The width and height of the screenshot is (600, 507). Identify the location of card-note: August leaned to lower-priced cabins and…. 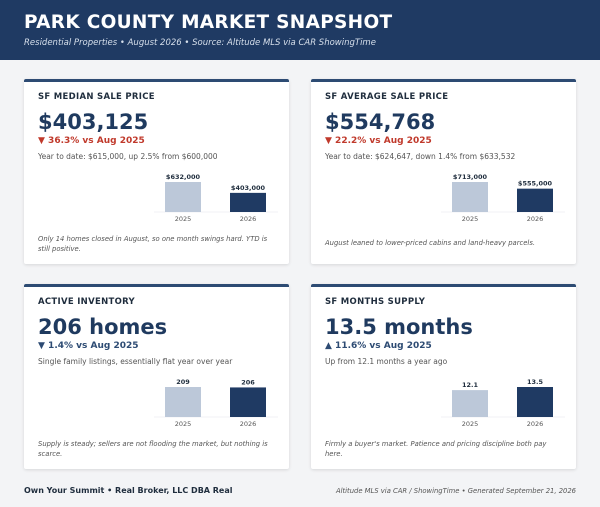
(430, 243).